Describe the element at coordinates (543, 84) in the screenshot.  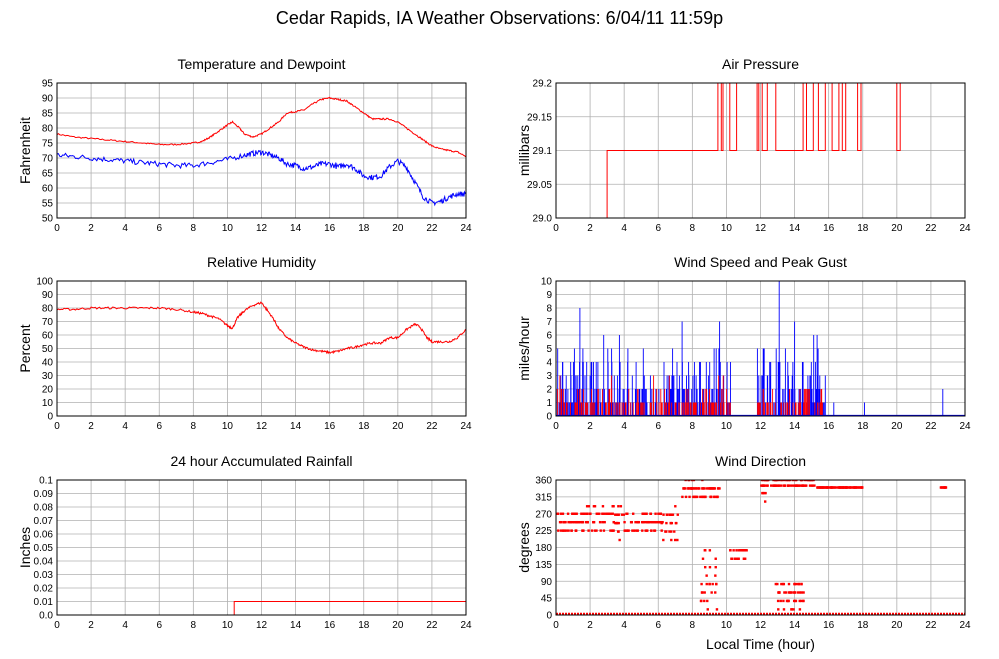
I see `pressure-ytick-label: 29.2` at that location.